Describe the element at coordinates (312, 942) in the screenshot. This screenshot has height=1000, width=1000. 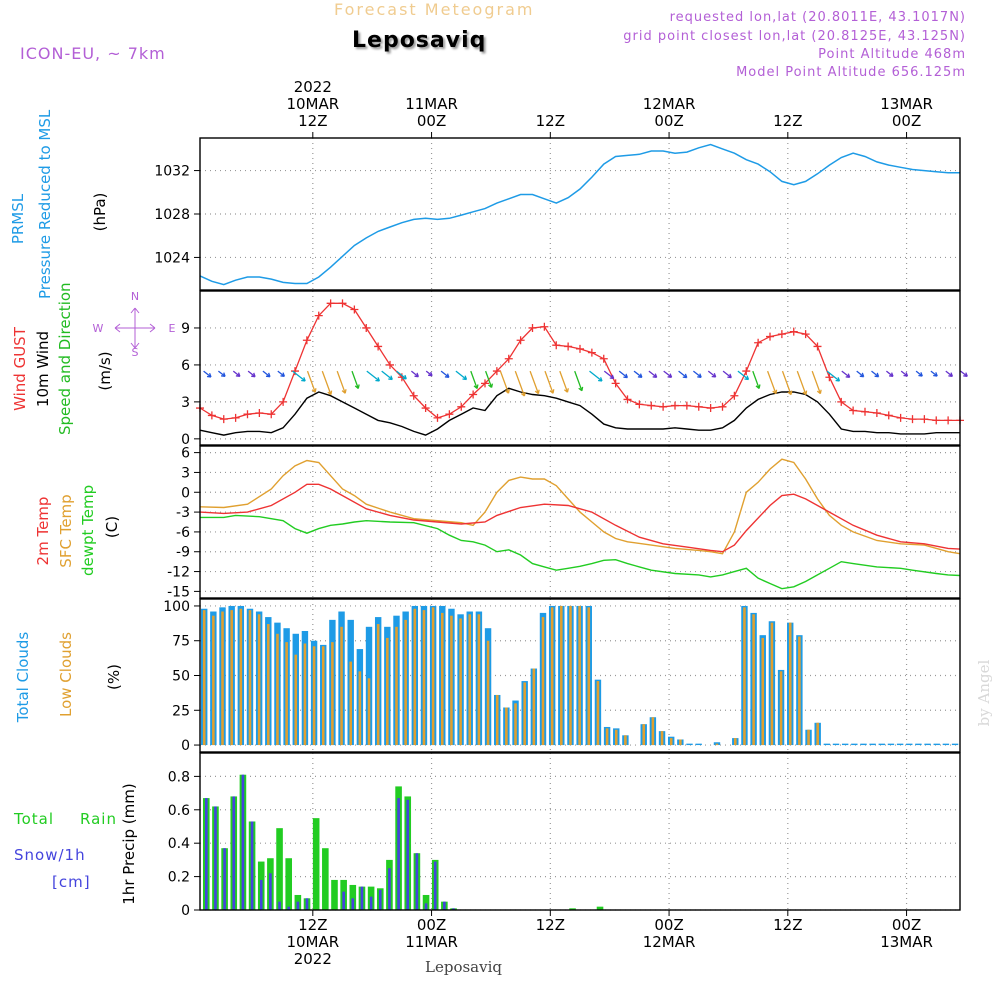
I see `bottom-time-label: 10MAR` at that location.